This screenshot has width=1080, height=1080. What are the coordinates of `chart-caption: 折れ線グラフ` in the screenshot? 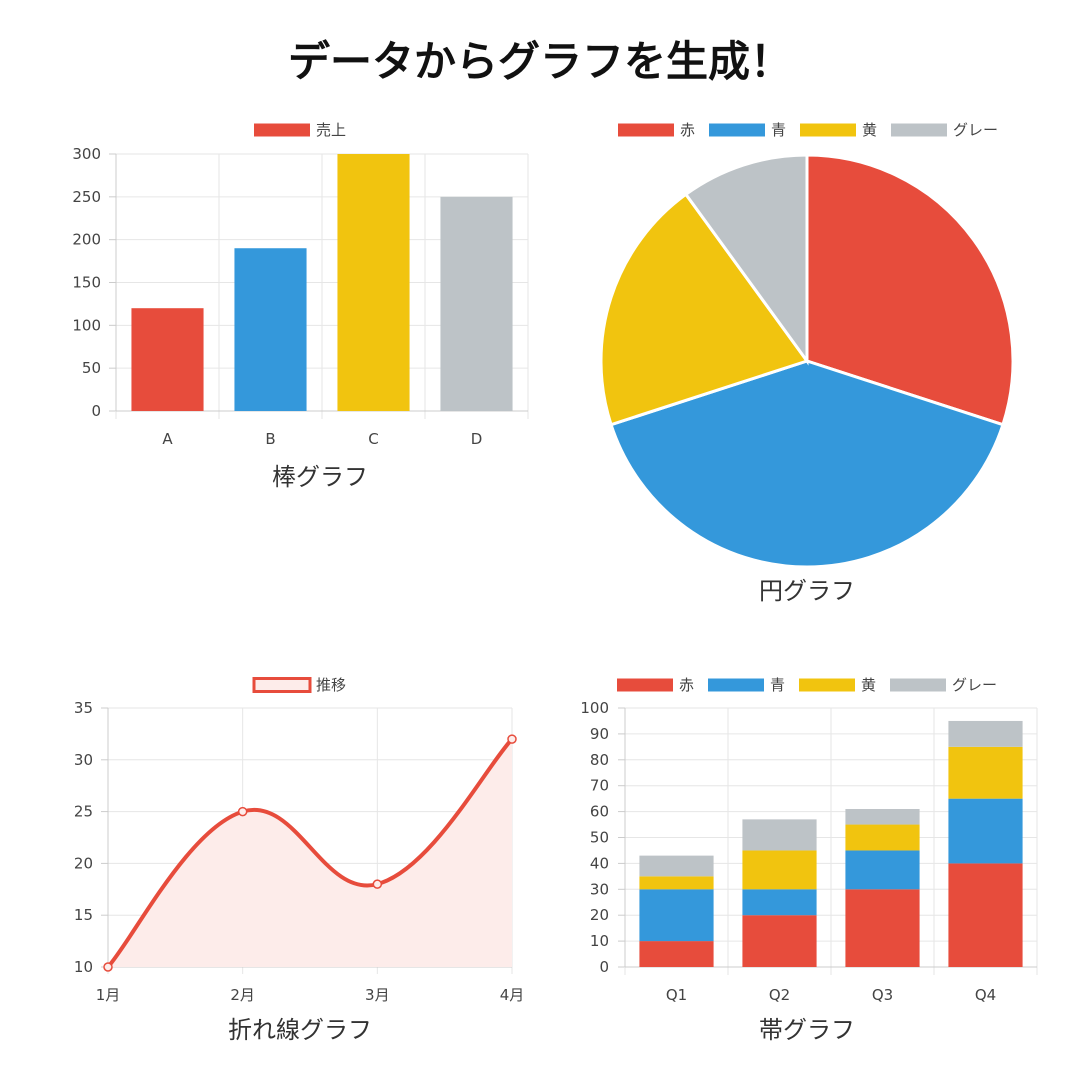 It's located at (300, 1030).